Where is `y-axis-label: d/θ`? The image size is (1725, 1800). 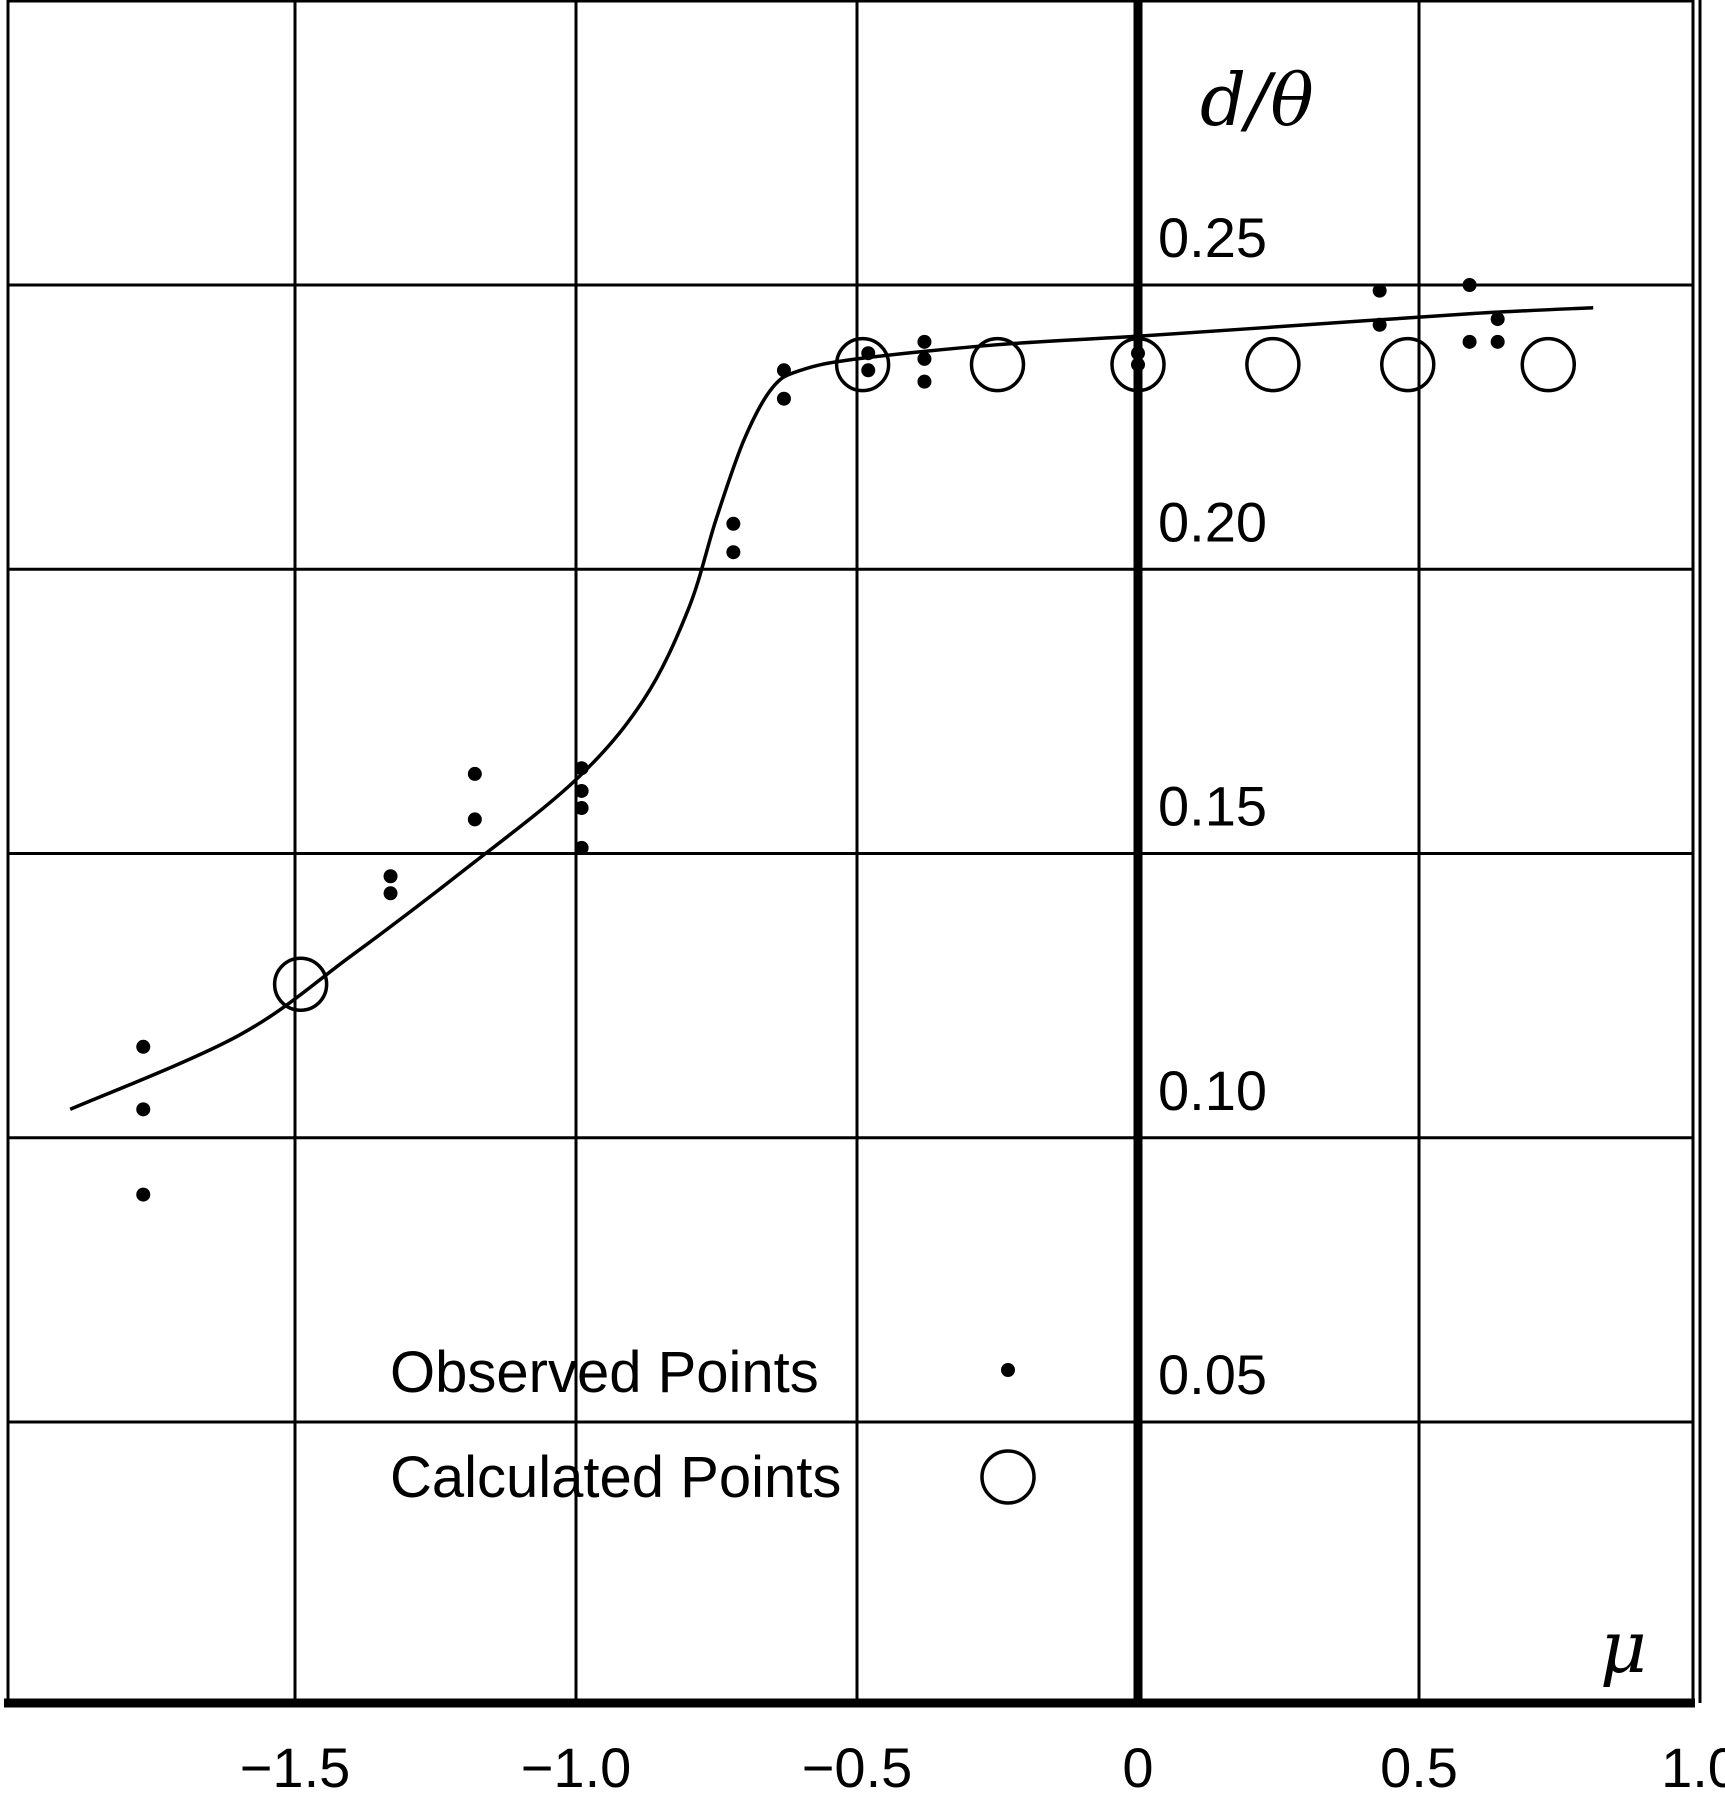 y-axis-label: d/θ is located at coordinates (1257, 100).